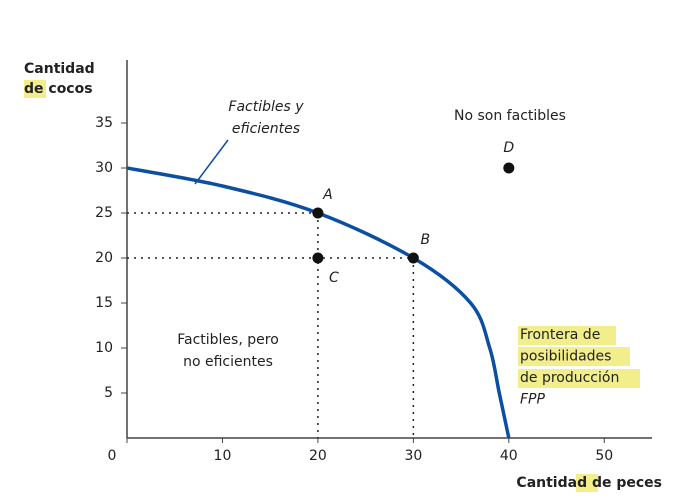 The height and width of the screenshot is (498, 679). I want to click on y-axis-label: de cocos, so click(58, 89).